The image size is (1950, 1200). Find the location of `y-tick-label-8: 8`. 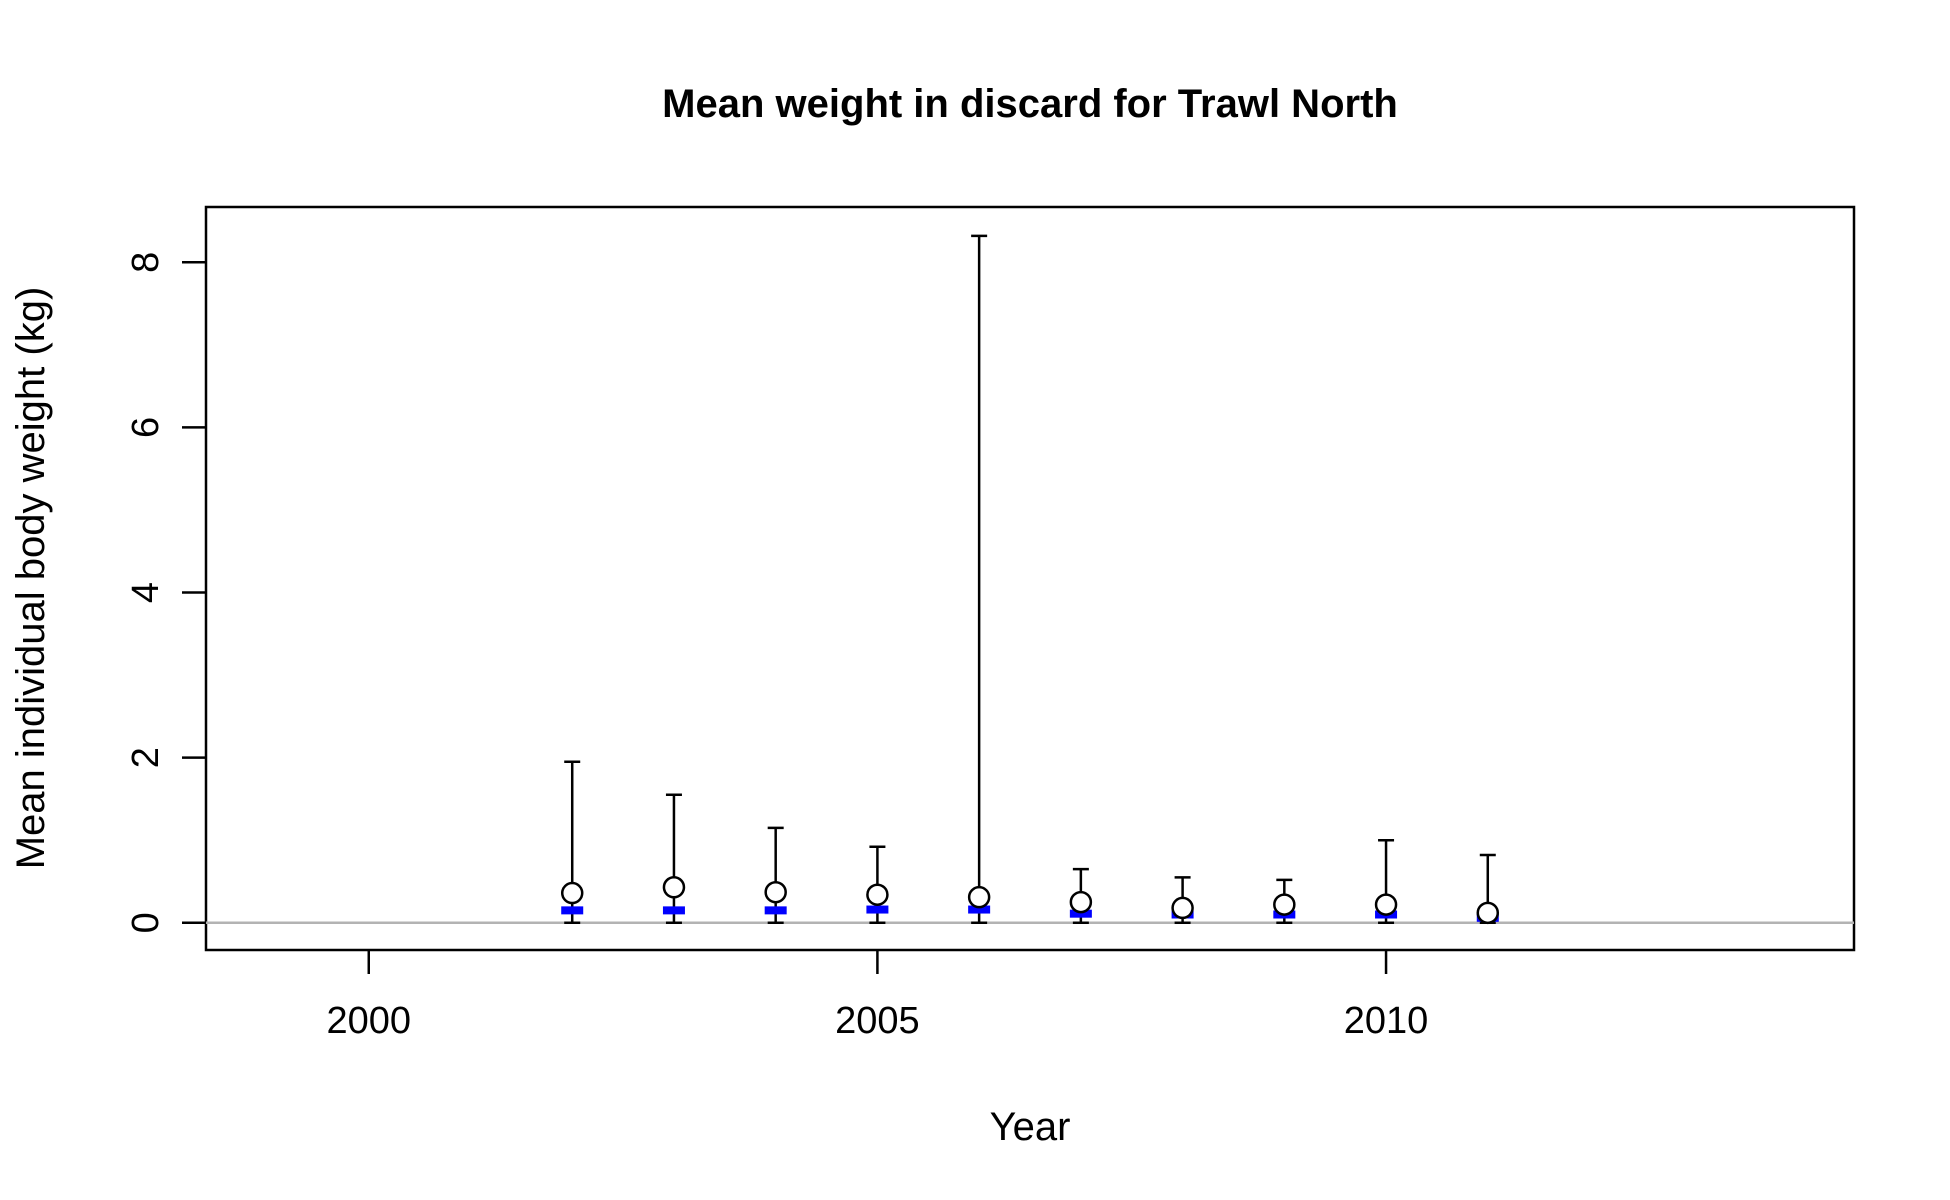

y-tick-label-8: 8 is located at coordinates (146, 262).